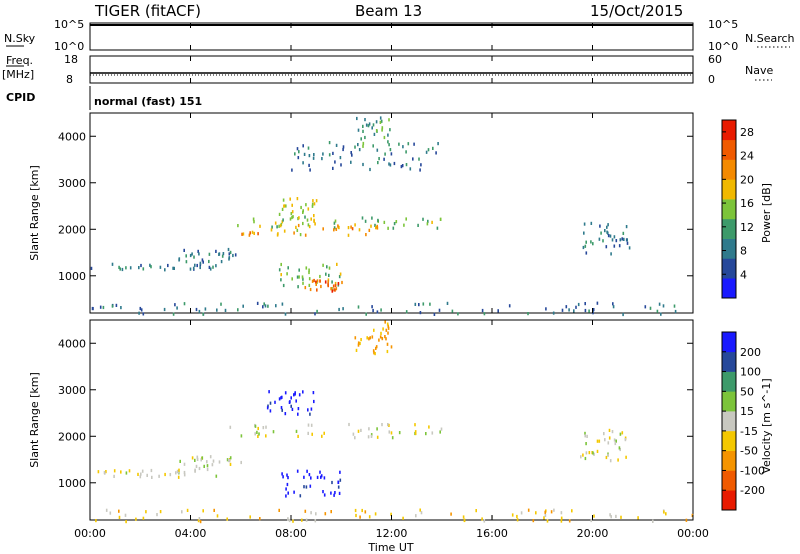 The image size is (800, 554). What do you see at coordinates (766, 213) in the screenshot?
I see `power-colorbar-label: Power [dB]` at bounding box center [766, 213].